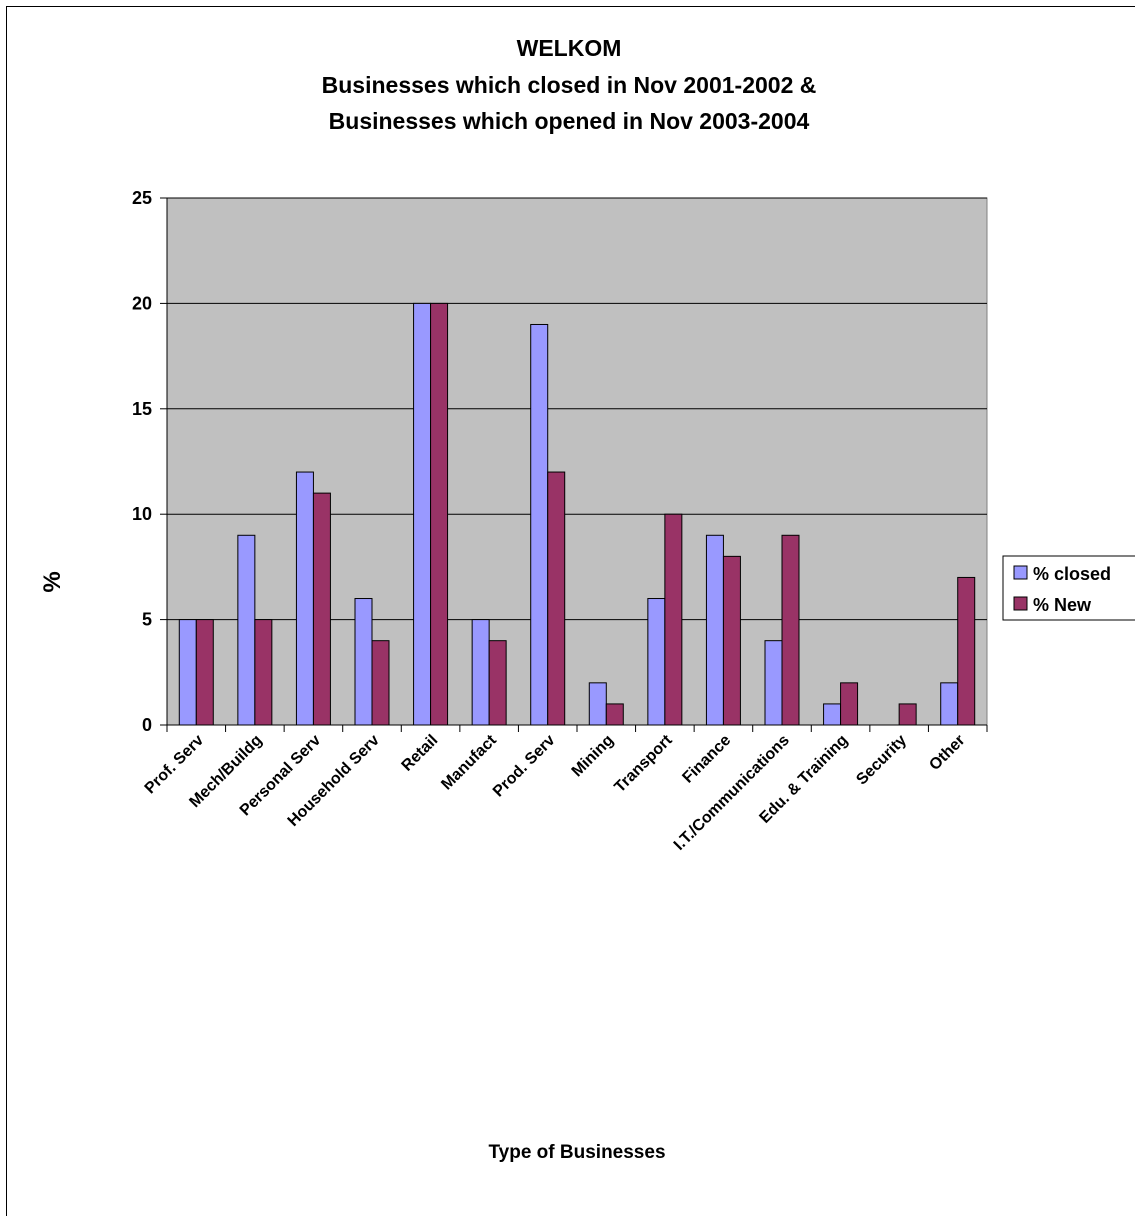 This screenshot has width=1135, height=1216. What do you see at coordinates (147, 725) in the screenshot?
I see `y-tick-label: 0` at bounding box center [147, 725].